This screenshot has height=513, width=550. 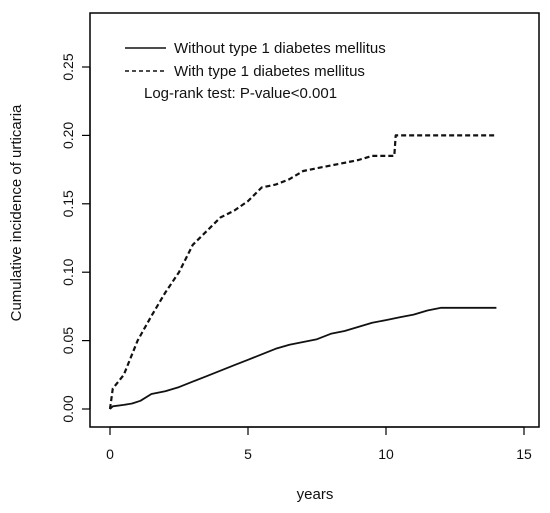 I want to click on y-tick-label: 0.10, so click(x=68, y=271).